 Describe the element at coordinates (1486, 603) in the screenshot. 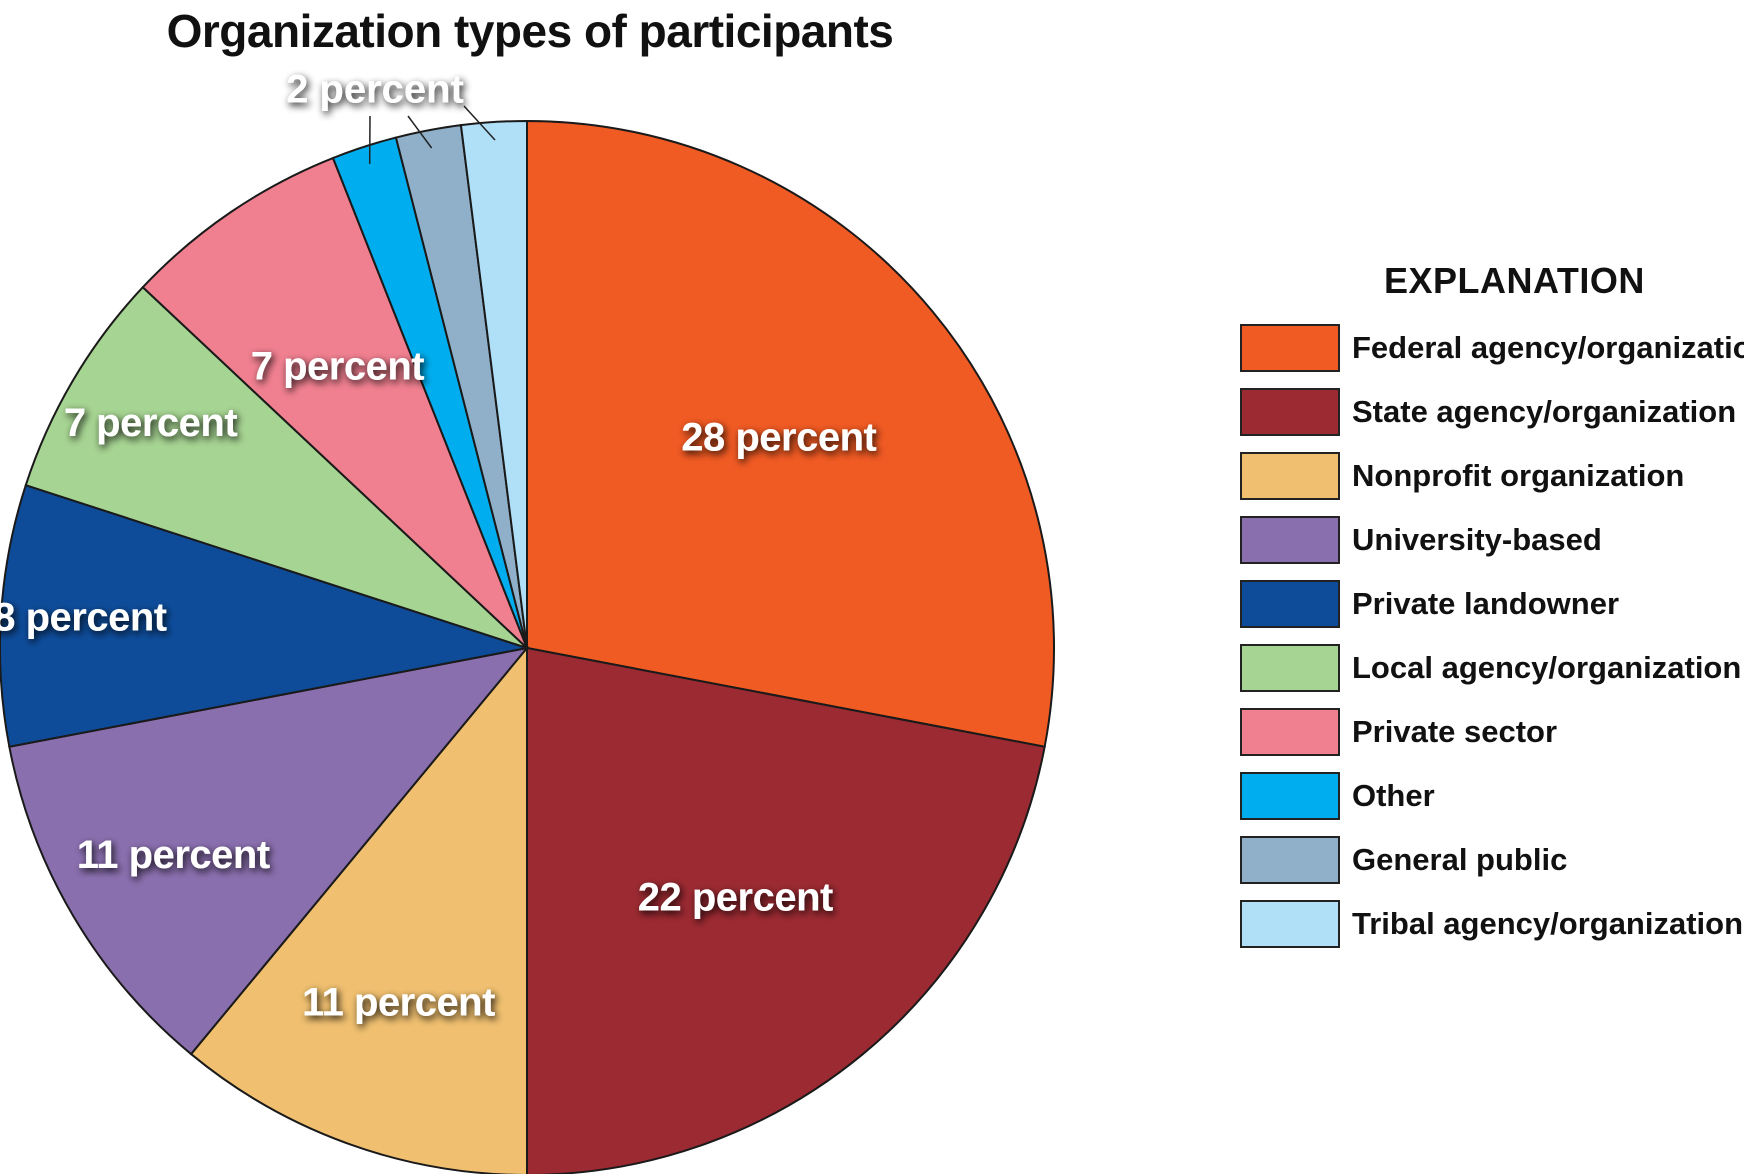

I see `legend-label: Private landowner` at that location.